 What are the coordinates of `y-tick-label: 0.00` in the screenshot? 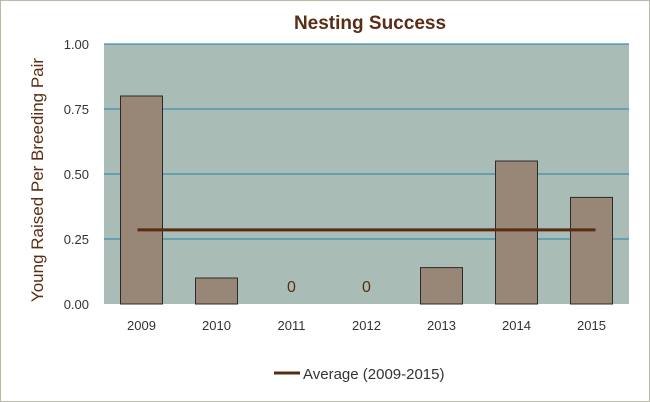 It's located at (76, 304).